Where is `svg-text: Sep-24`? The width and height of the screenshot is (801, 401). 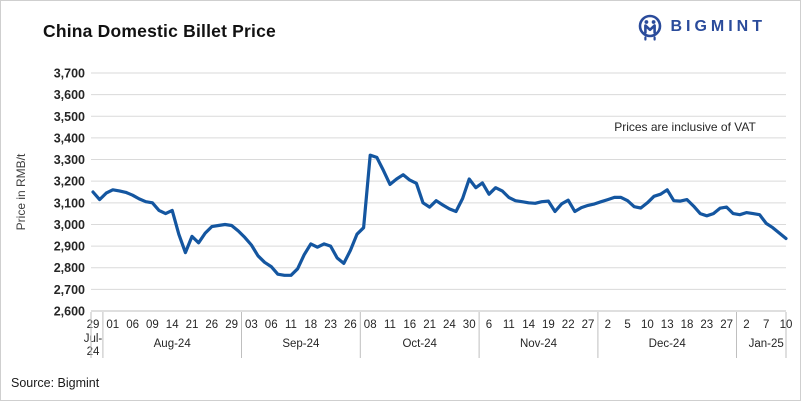
svg-text: Sep-24 is located at coordinates (301, 344).